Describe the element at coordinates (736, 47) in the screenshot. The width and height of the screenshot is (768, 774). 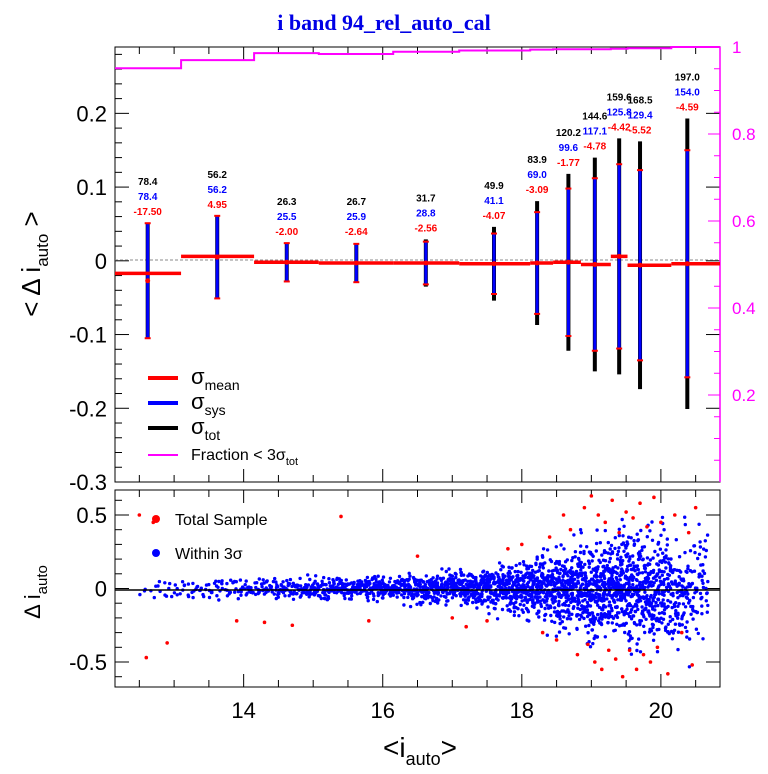
I see `right-axis-tick-label: 1` at that location.